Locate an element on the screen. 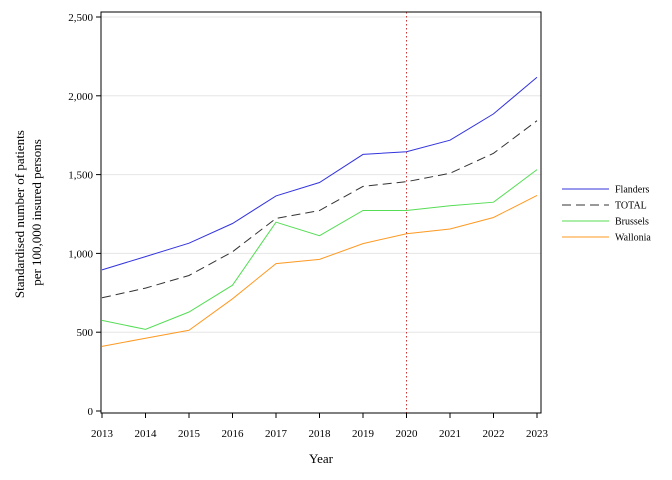 The width and height of the screenshot is (672, 480). x-tick-label: 2022 is located at coordinates (494, 434).